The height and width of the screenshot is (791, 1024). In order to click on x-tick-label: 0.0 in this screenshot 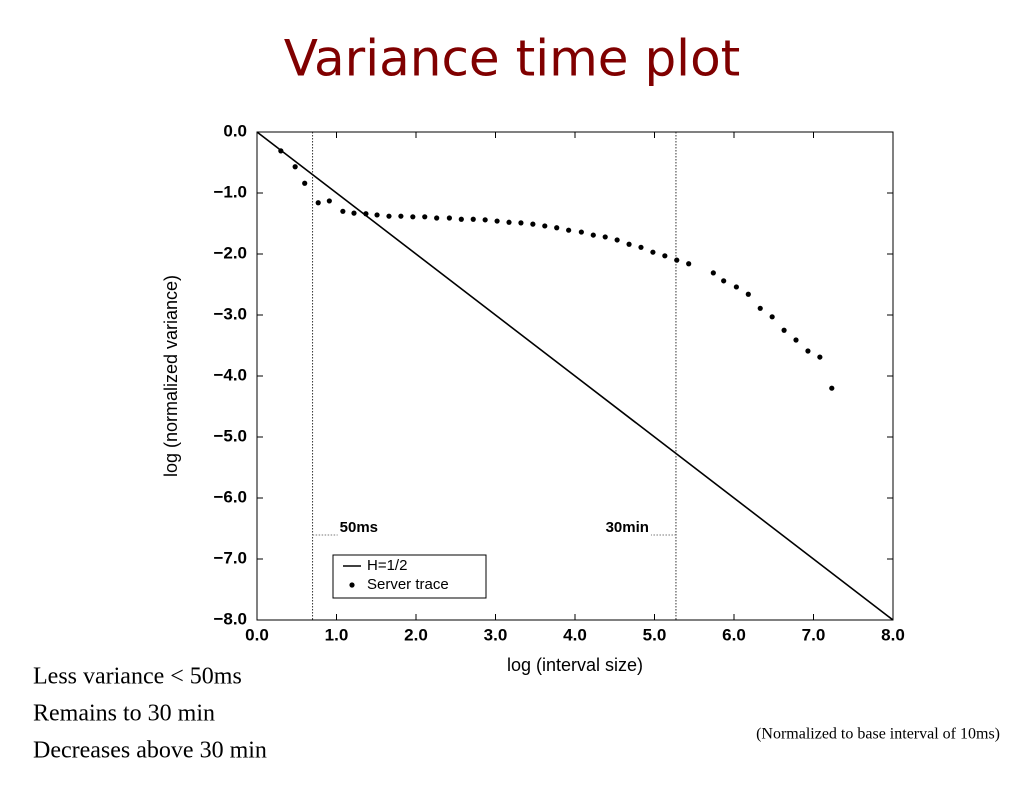, I will do `click(257, 634)`.